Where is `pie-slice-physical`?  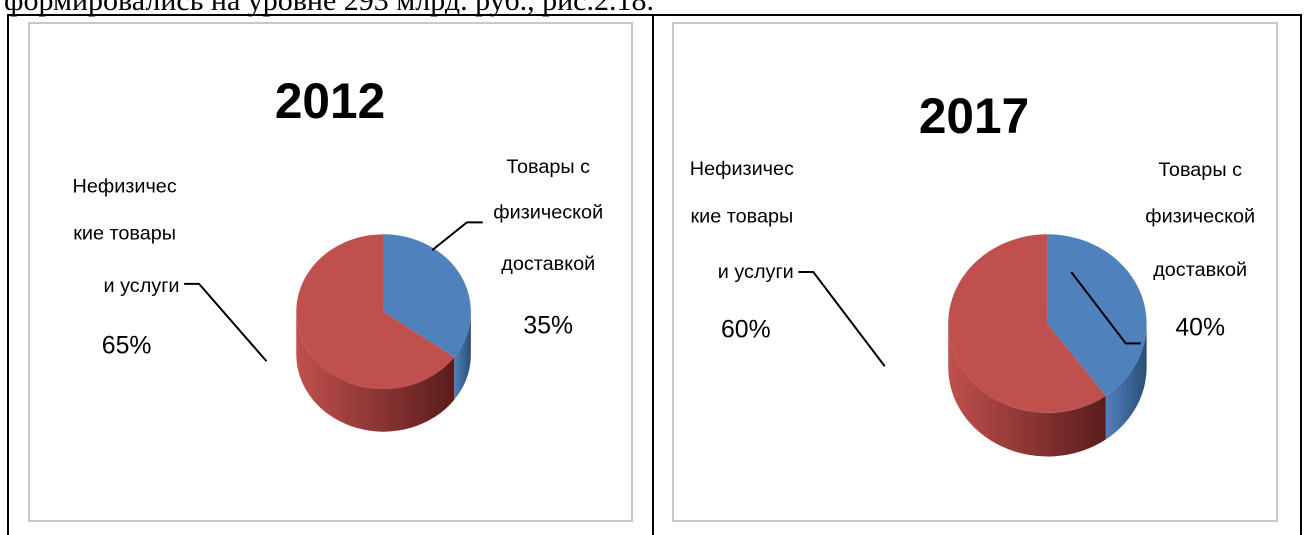
pie-slice-physical is located at coordinates (427, 296).